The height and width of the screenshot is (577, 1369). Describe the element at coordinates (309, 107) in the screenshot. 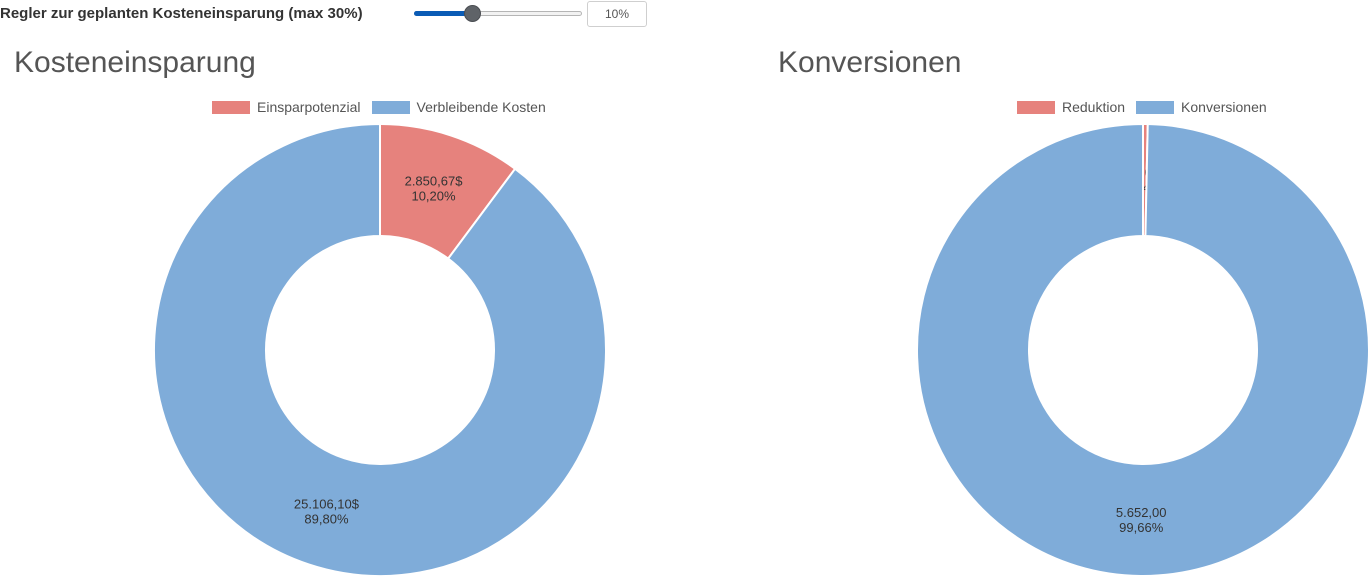

I see `legend-label: Einsparpotenzial` at that location.